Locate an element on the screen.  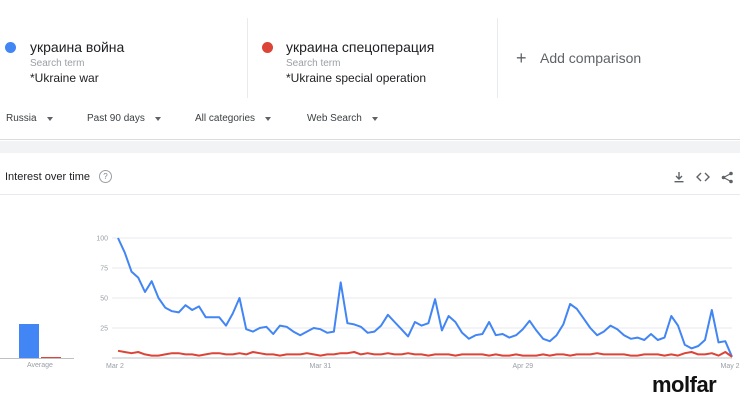
average-label: Average is located at coordinates (40, 365).